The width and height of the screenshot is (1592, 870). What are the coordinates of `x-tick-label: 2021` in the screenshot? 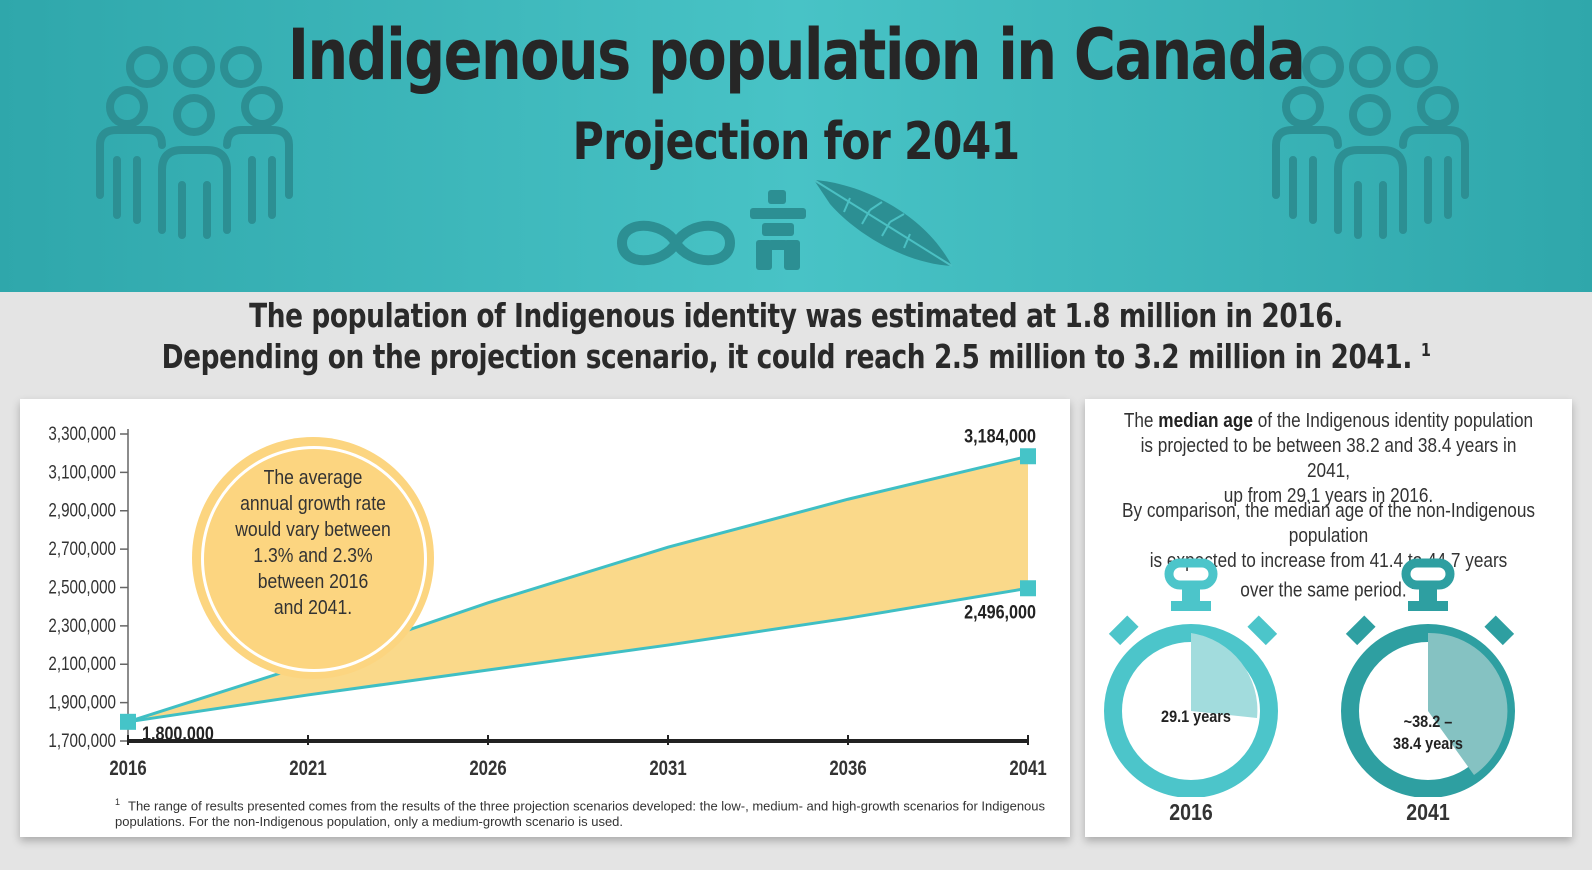 It's located at (308, 768).